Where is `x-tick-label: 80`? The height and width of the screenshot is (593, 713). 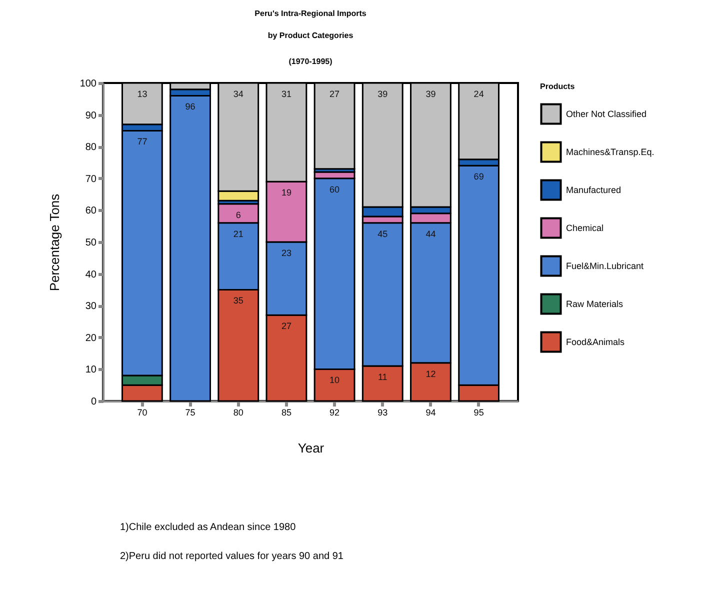
x-tick-label: 80 is located at coordinates (238, 413).